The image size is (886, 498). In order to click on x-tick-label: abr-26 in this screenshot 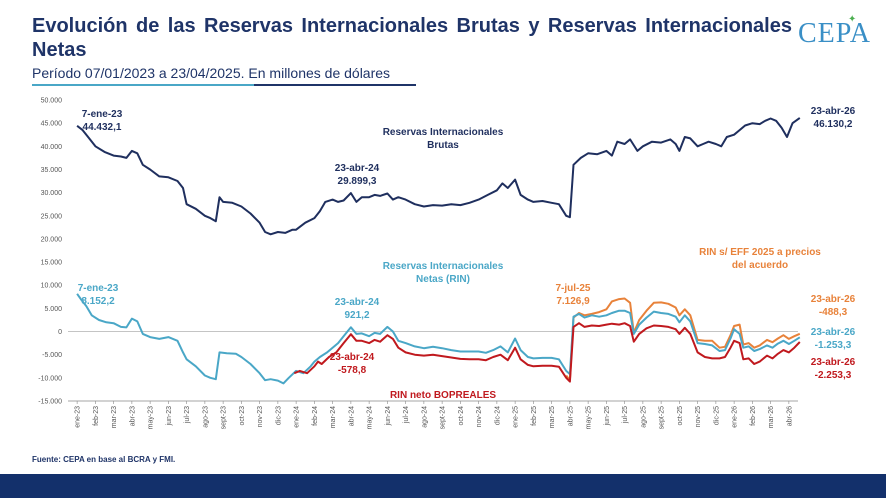, I will do `click(789, 416)`.